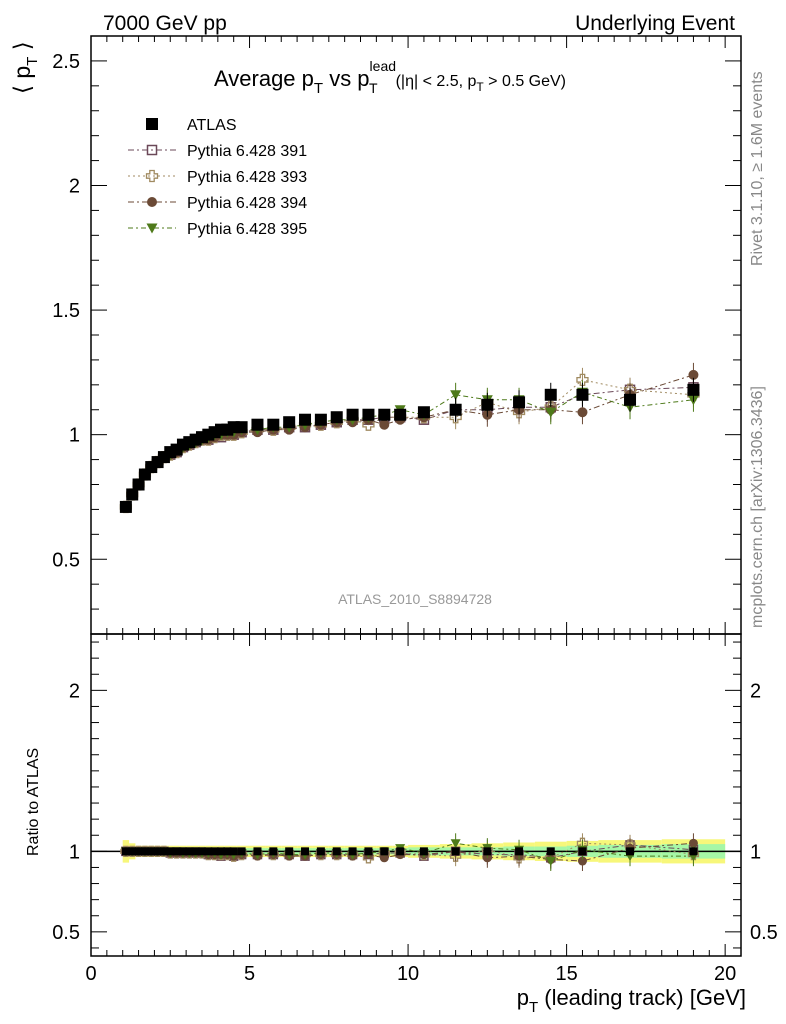 This screenshot has width=786, height=1024. What do you see at coordinates (66, 311) in the screenshot?
I see `y-tick-label-main: 1.5` at bounding box center [66, 311].